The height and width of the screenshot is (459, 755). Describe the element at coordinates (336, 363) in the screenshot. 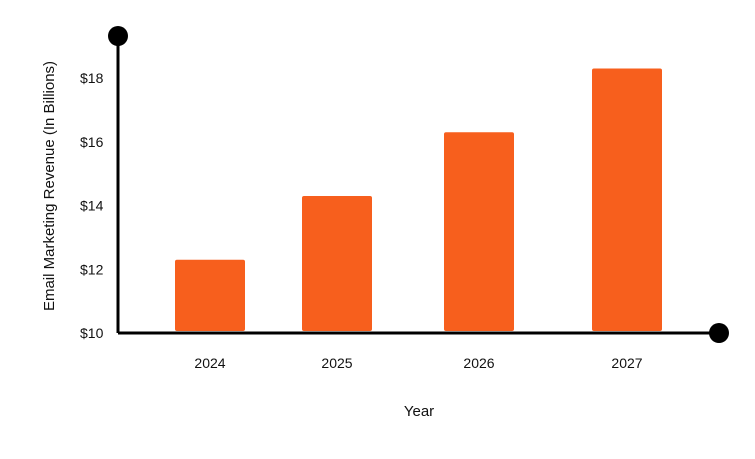

I see `x-tick-label: 2025` at that location.